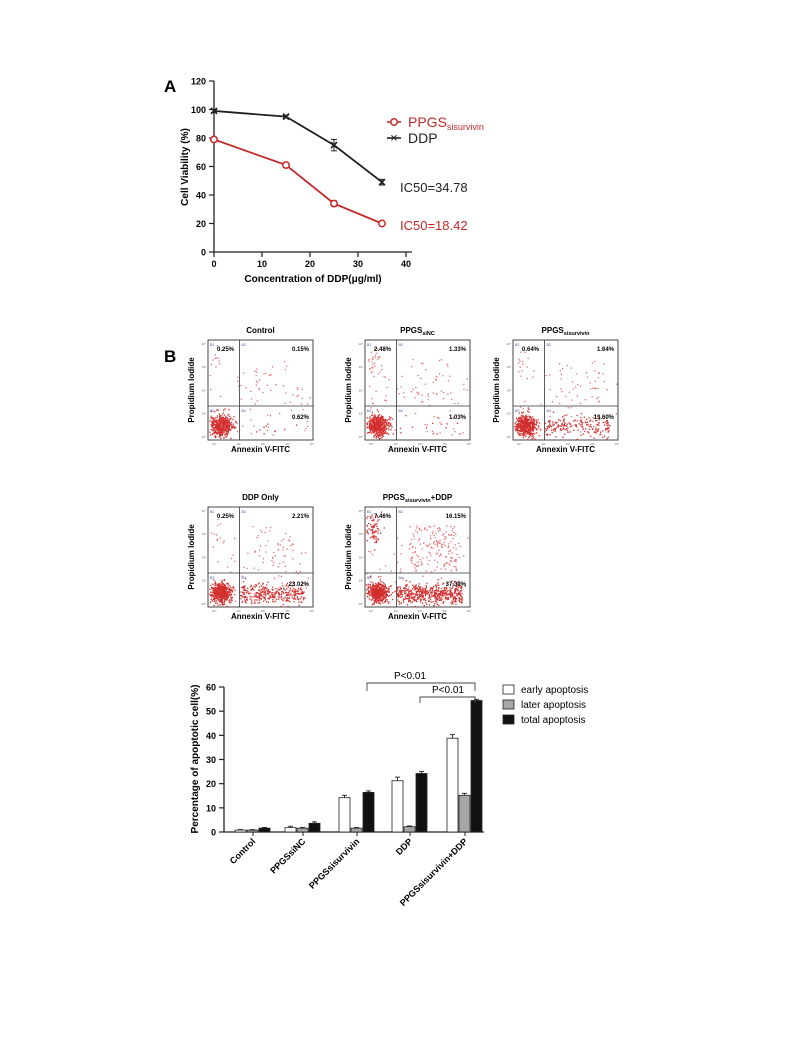  What do you see at coordinates (456, 517) in the screenshot?
I see `quadrant-upper-right-percent: 16.15%` at bounding box center [456, 517].